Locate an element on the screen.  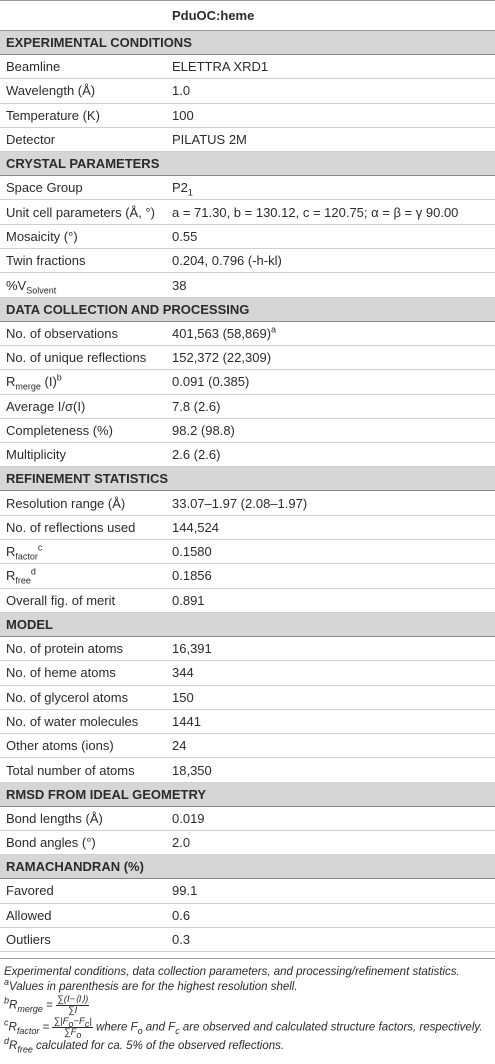
row-value: 2.0 is located at coordinates (332, 843).